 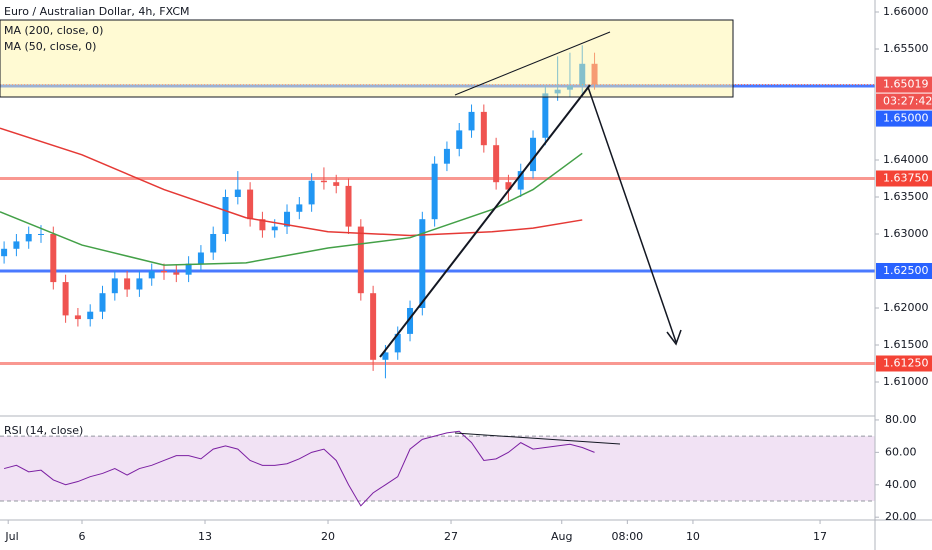 What do you see at coordinates (906, 381) in the screenshot?
I see `y-tick-label: 1.61000` at bounding box center [906, 381].